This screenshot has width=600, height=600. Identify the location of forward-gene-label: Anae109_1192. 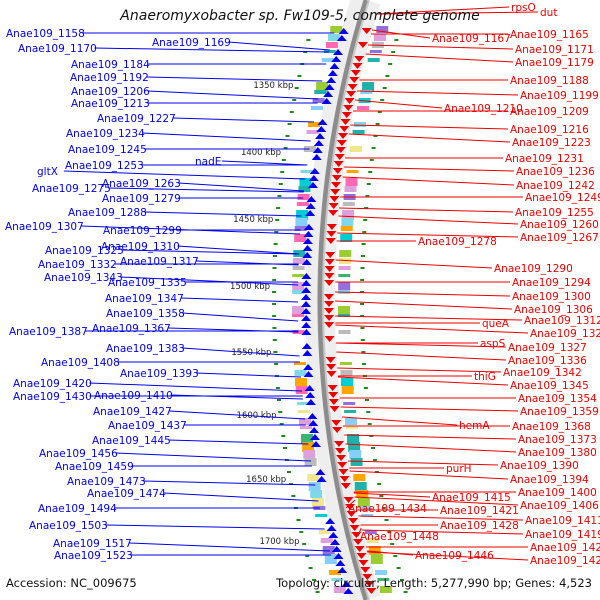
(109, 78).